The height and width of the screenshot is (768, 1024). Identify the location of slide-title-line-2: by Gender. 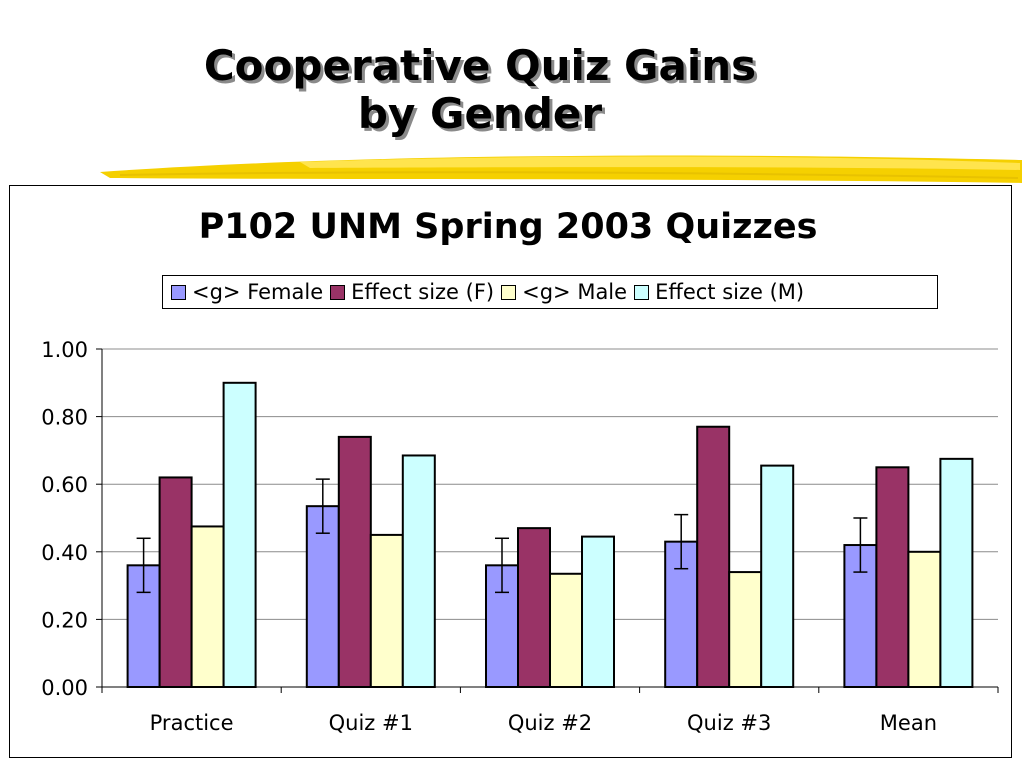
(480, 113).